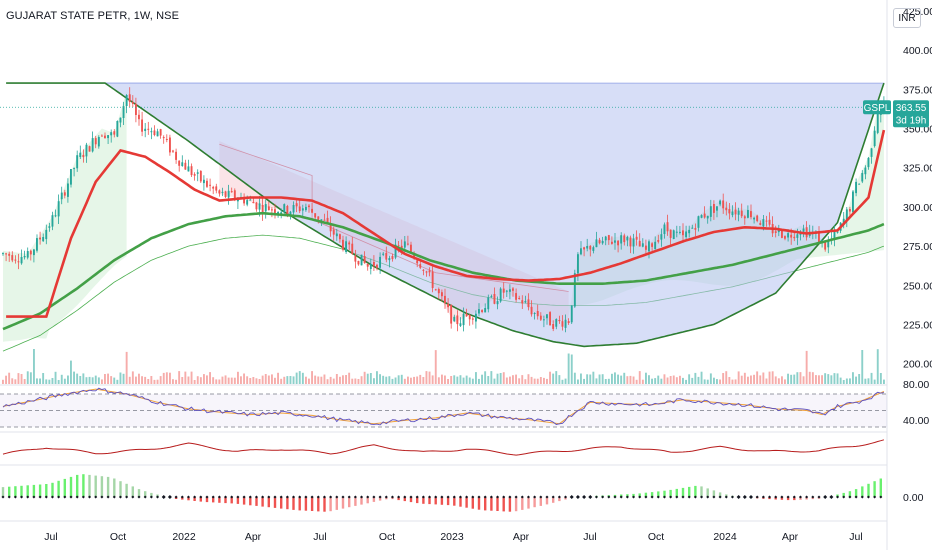 This screenshot has height=550, width=932. What do you see at coordinates (917, 90) in the screenshot?
I see `price-tick-label: 375.00` at bounding box center [917, 90].